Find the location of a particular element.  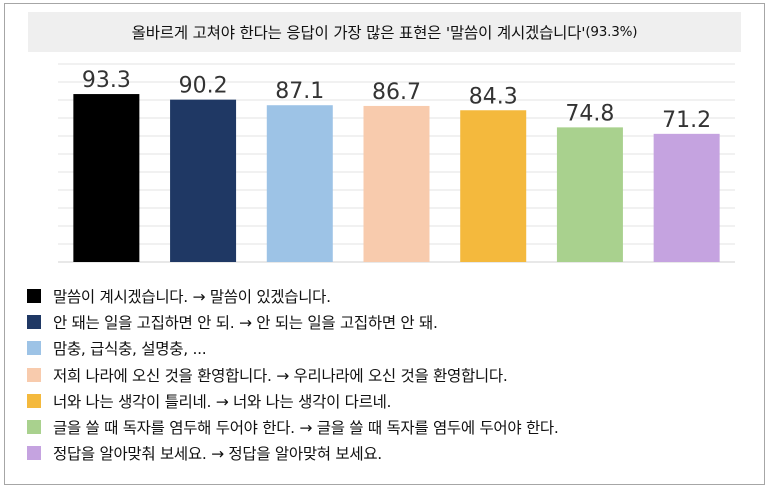

legend-item: 저희 나라에 오신 것을 환영합니다. → 우리나라에 오신 것을 환영합니다. is located at coordinates (389, 375).